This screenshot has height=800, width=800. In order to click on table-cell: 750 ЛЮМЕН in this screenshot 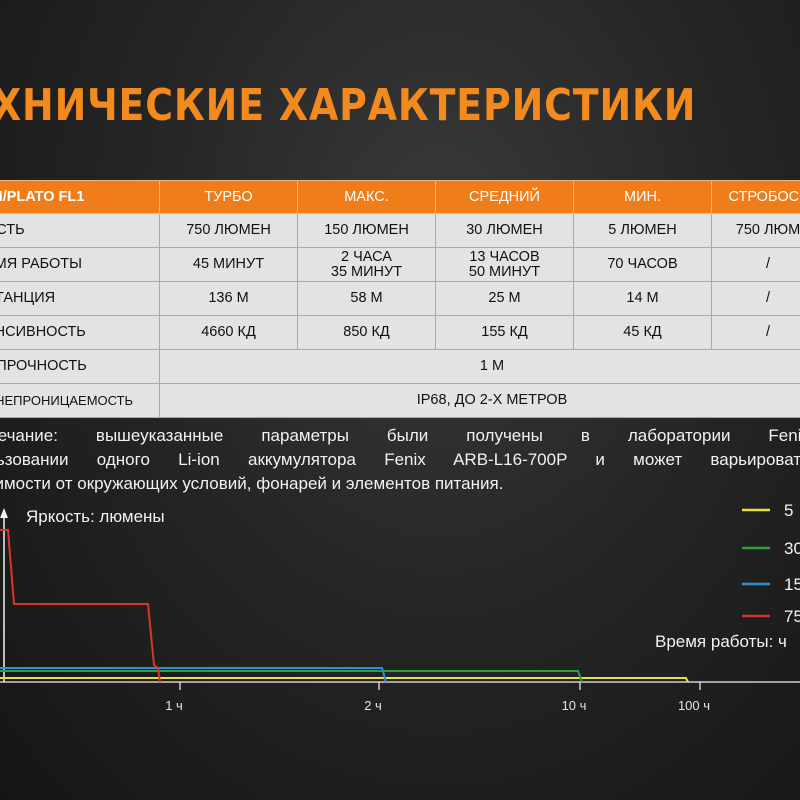, I will do `click(228, 230)`.